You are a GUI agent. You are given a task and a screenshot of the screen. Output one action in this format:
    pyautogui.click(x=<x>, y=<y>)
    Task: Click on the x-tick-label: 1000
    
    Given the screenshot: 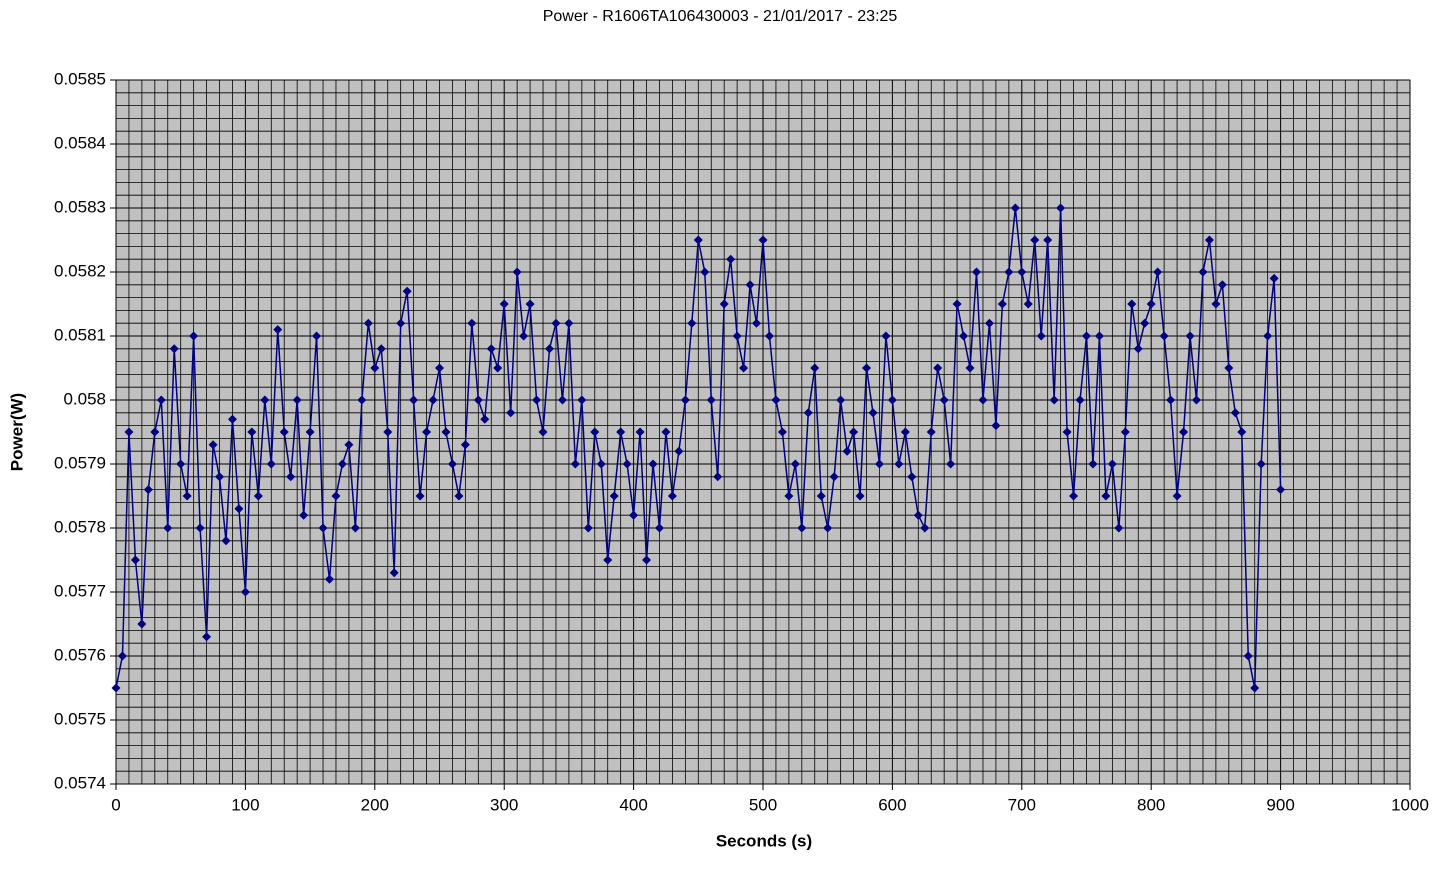 What is the action you would take?
    pyautogui.click(x=1410, y=804)
    